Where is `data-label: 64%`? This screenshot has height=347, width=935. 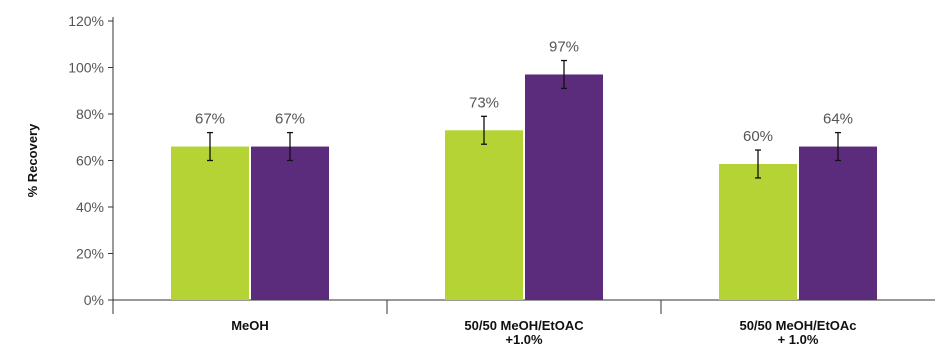
data-label: 64% is located at coordinates (838, 119).